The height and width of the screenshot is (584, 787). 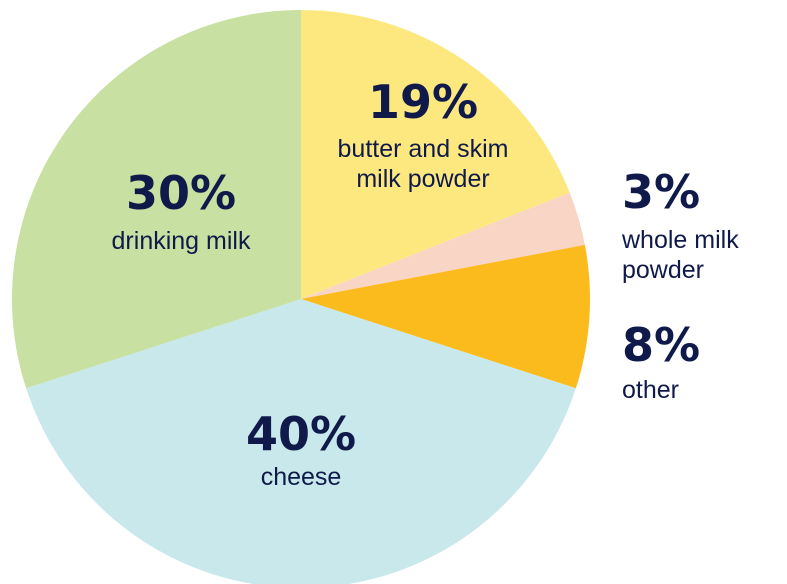 What do you see at coordinates (661, 192) in the screenshot?
I see `slice-percent-label: 3%` at bounding box center [661, 192].